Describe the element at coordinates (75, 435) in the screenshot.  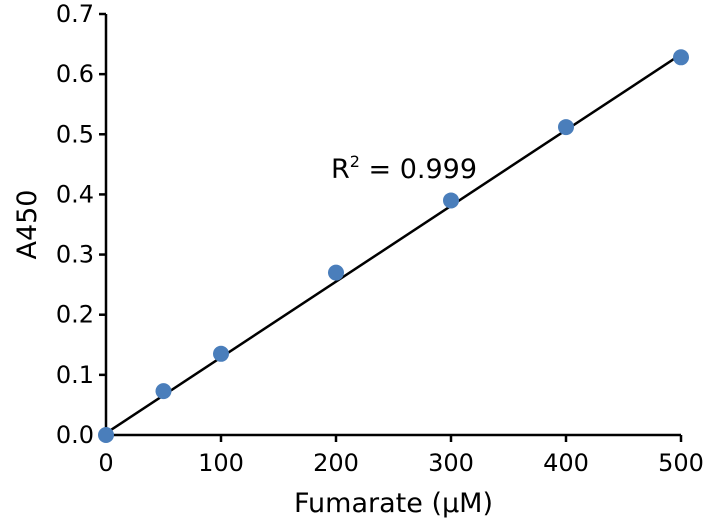
I see `y-tick-label: 0.0` at that location.